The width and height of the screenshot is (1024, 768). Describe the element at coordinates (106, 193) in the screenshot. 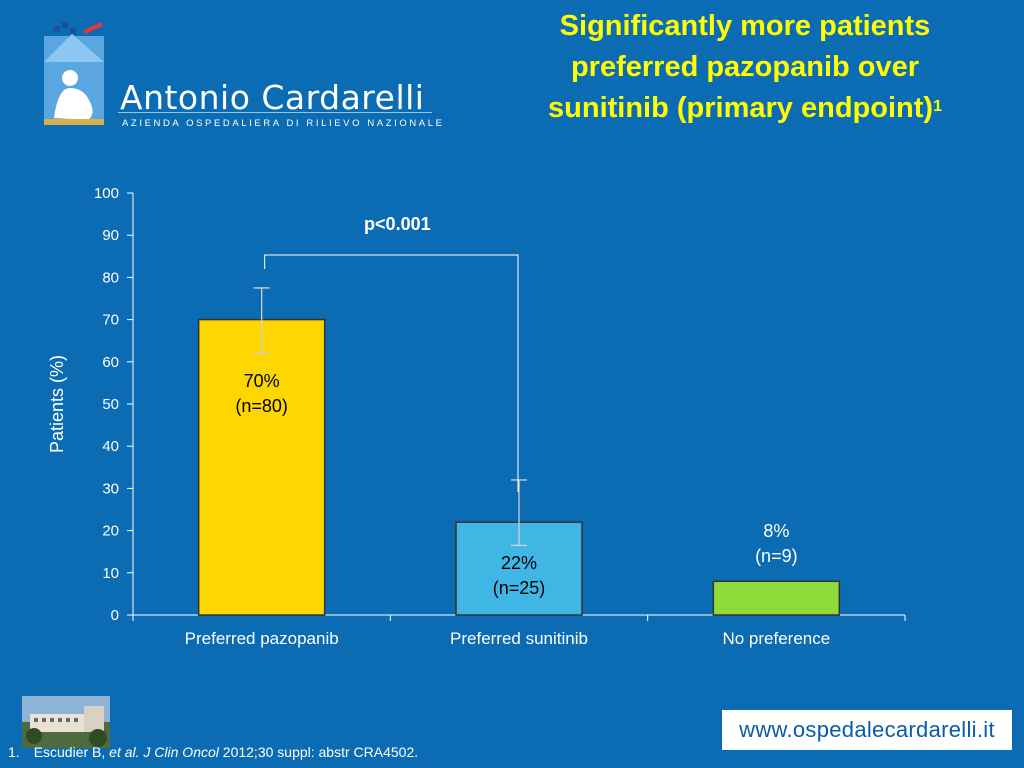

I see `y-tick-label: 100` at that location.